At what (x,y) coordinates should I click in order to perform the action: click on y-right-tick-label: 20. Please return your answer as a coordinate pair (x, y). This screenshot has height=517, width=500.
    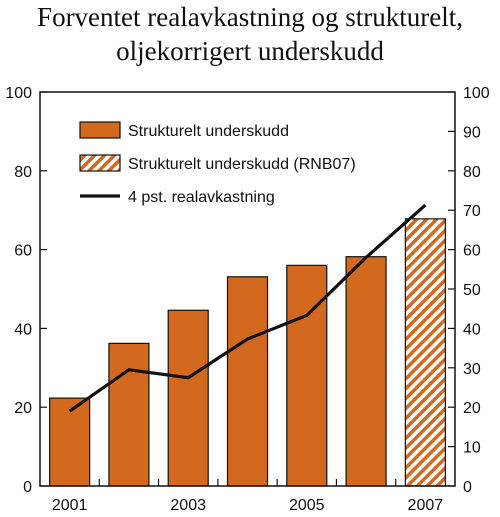
    Looking at the image, I should click on (472, 408).